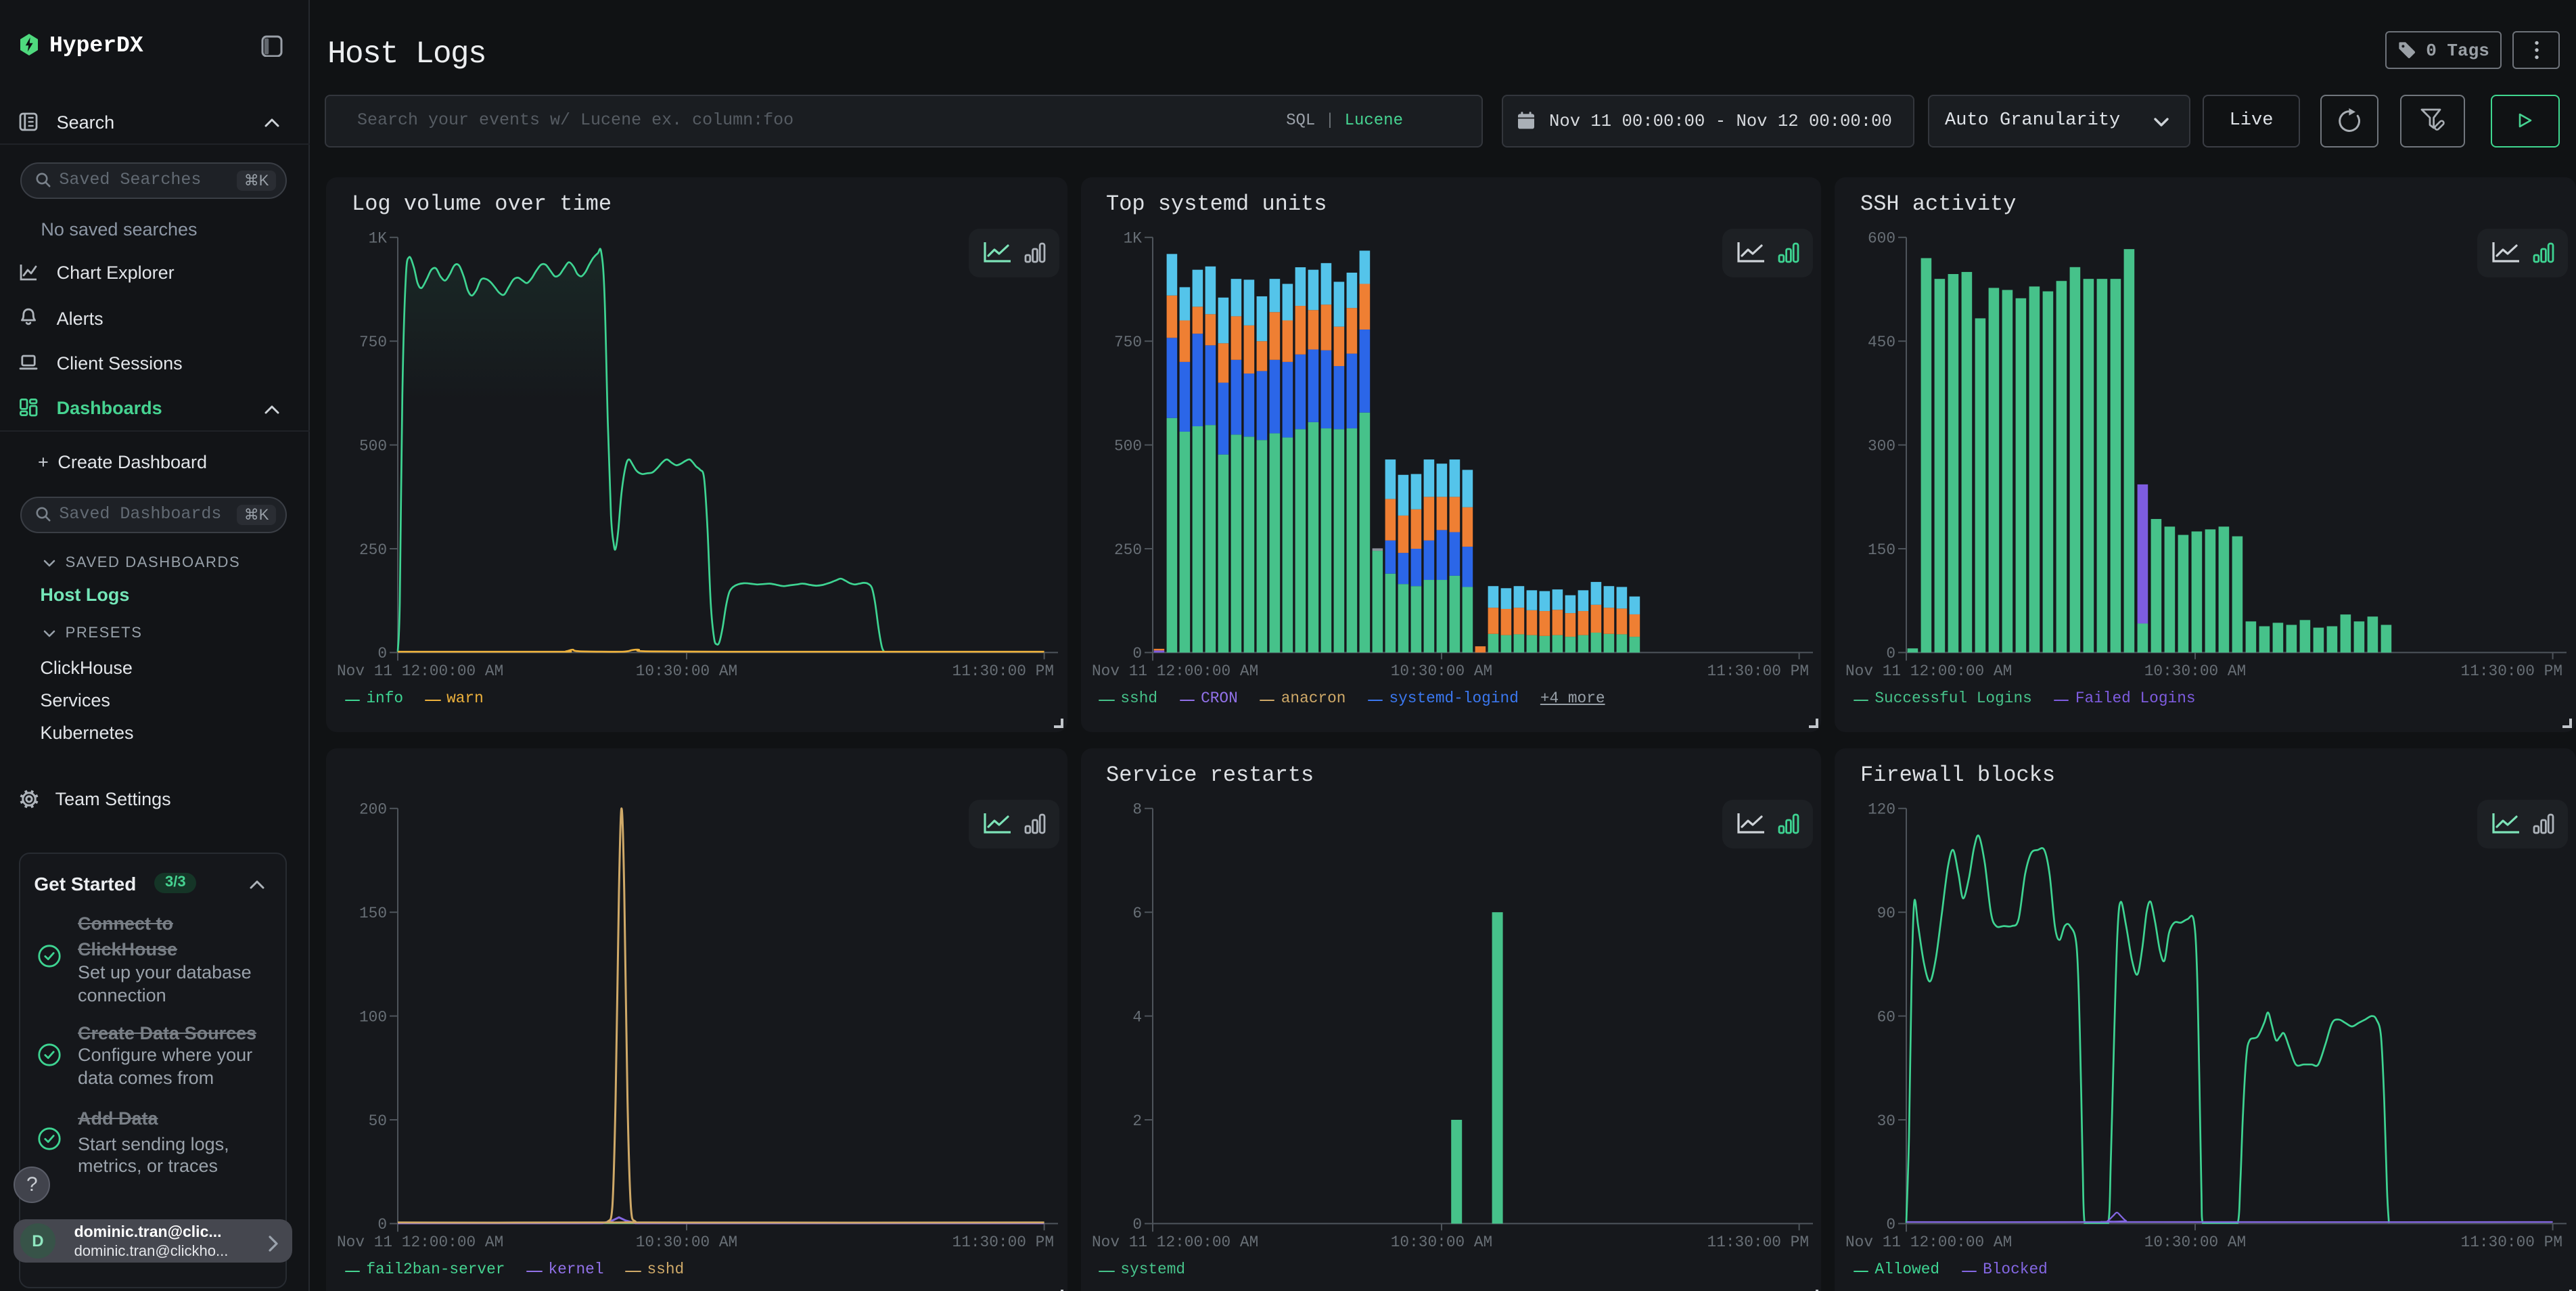  Describe the element at coordinates (378, 1120) in the screenshot. I see `svg-text: 50` at that location.